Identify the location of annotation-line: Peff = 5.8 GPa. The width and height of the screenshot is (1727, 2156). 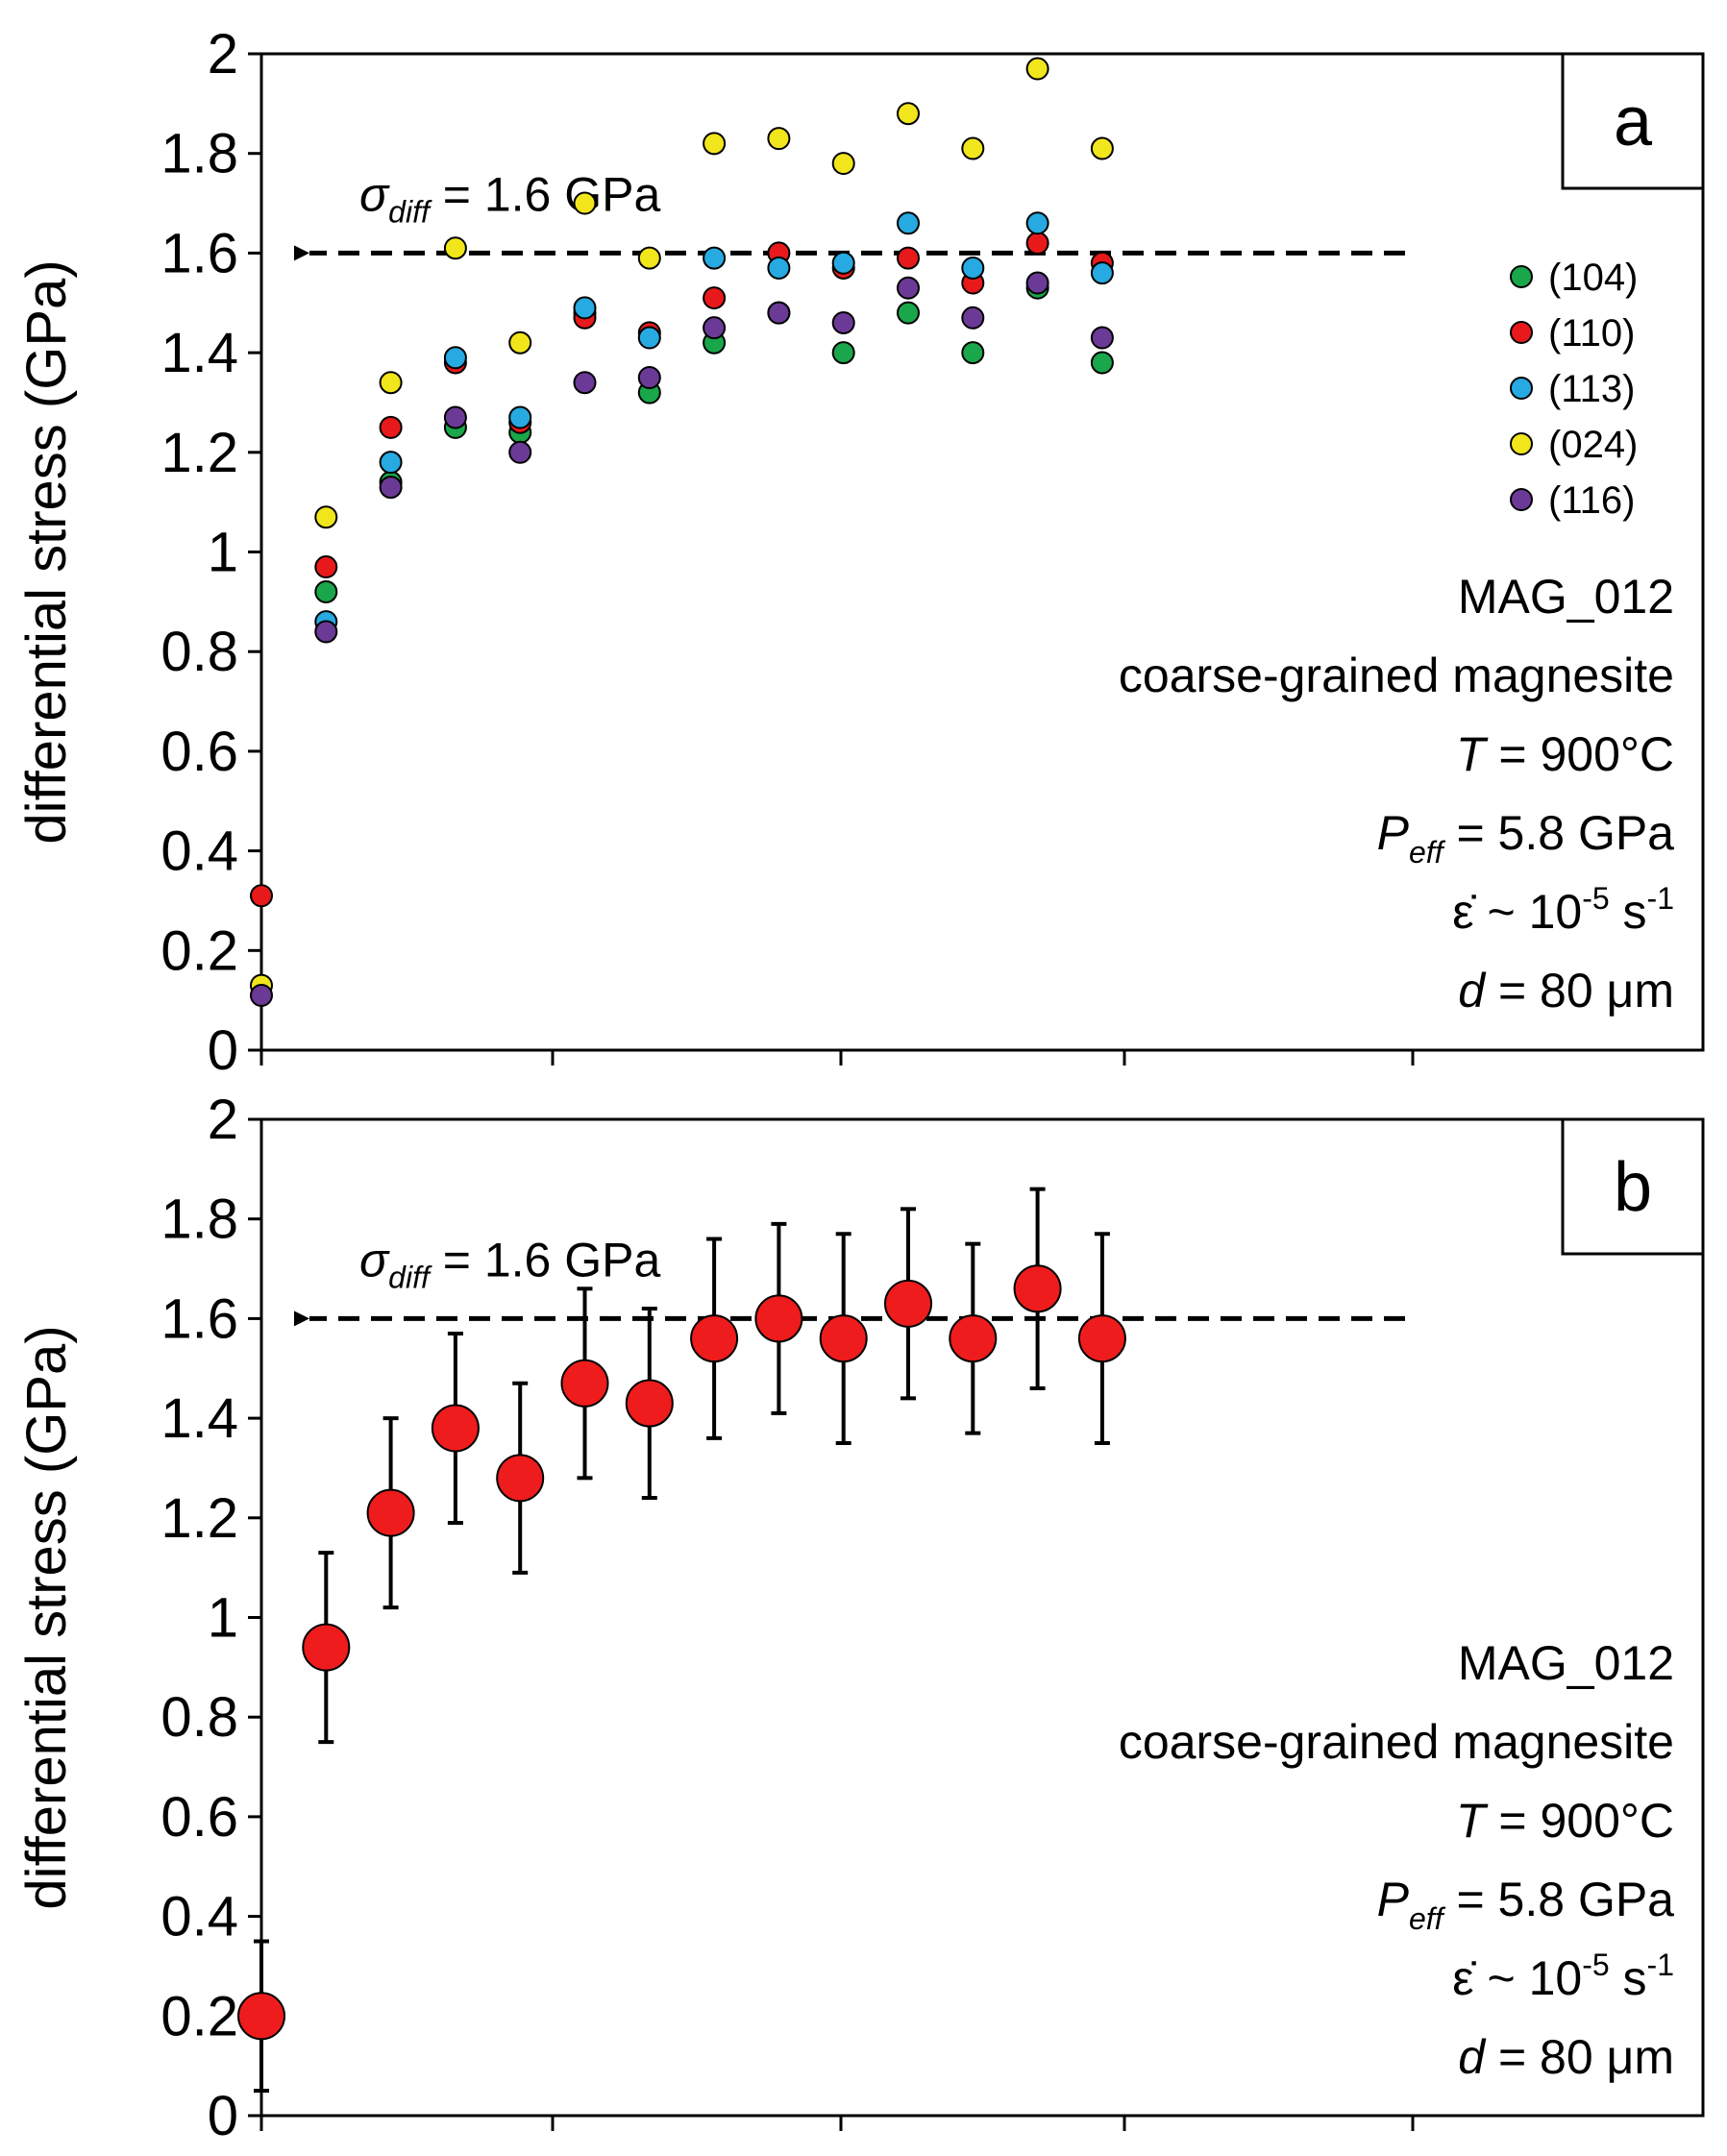
(1526, 838).